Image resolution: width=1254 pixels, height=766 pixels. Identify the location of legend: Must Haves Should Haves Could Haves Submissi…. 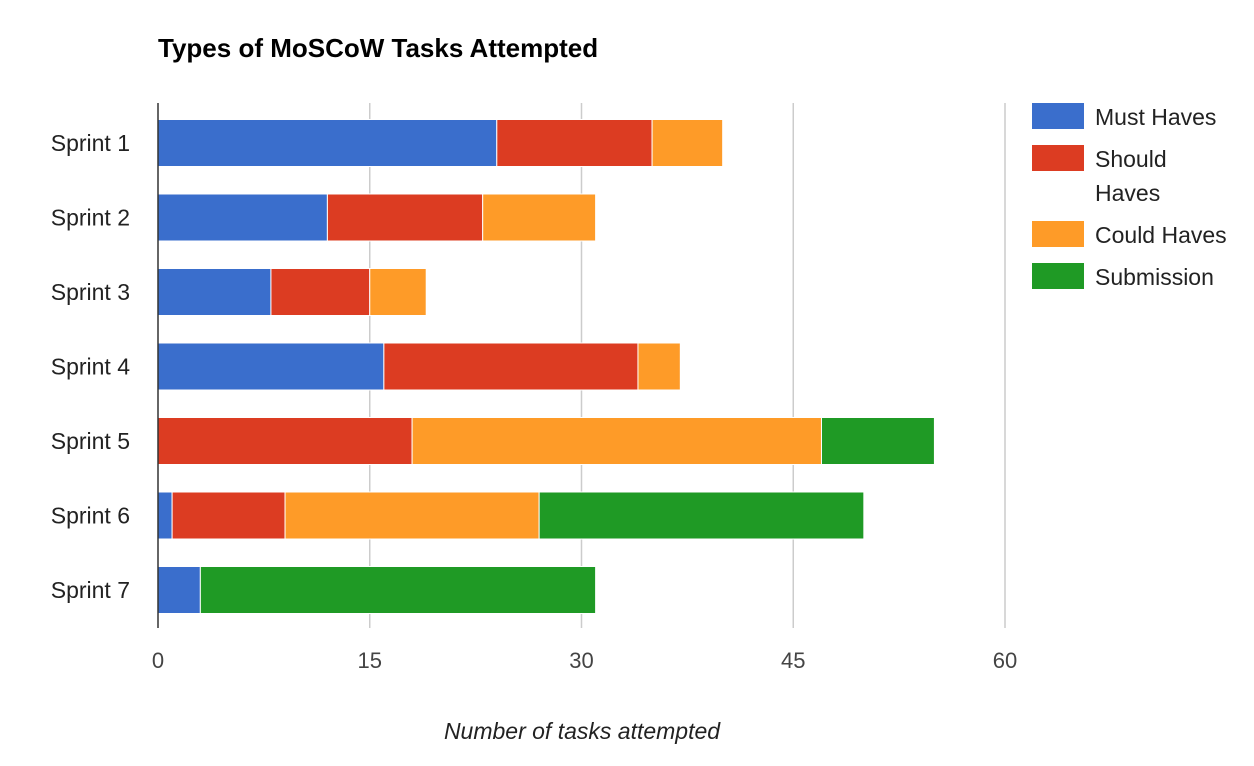
(1129, 196).